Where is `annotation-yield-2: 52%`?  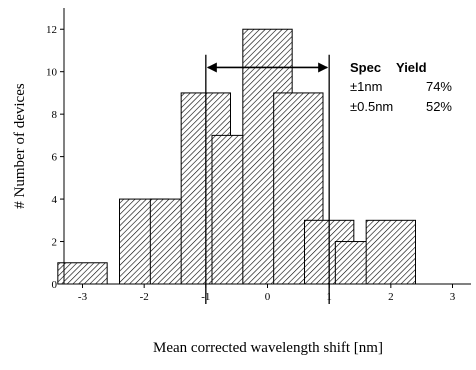 annotation-yield-2: 52% is located at coordinates (439, 106).